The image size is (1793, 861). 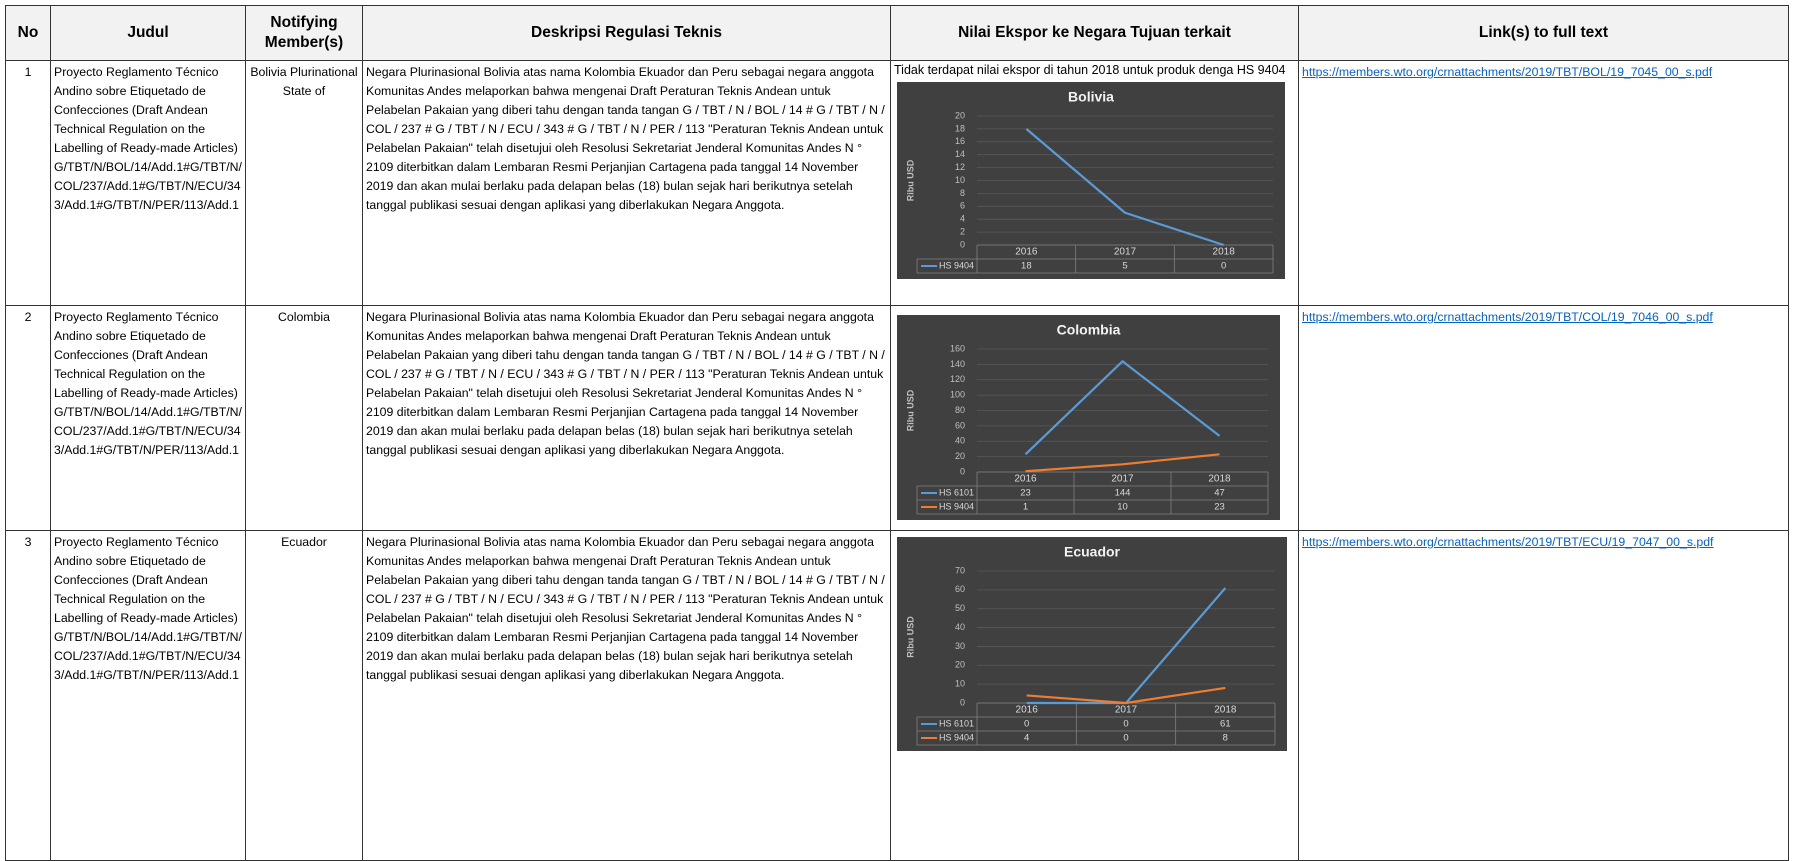 I want to click on y-tick-label: 50, so click(x=960, y=608).